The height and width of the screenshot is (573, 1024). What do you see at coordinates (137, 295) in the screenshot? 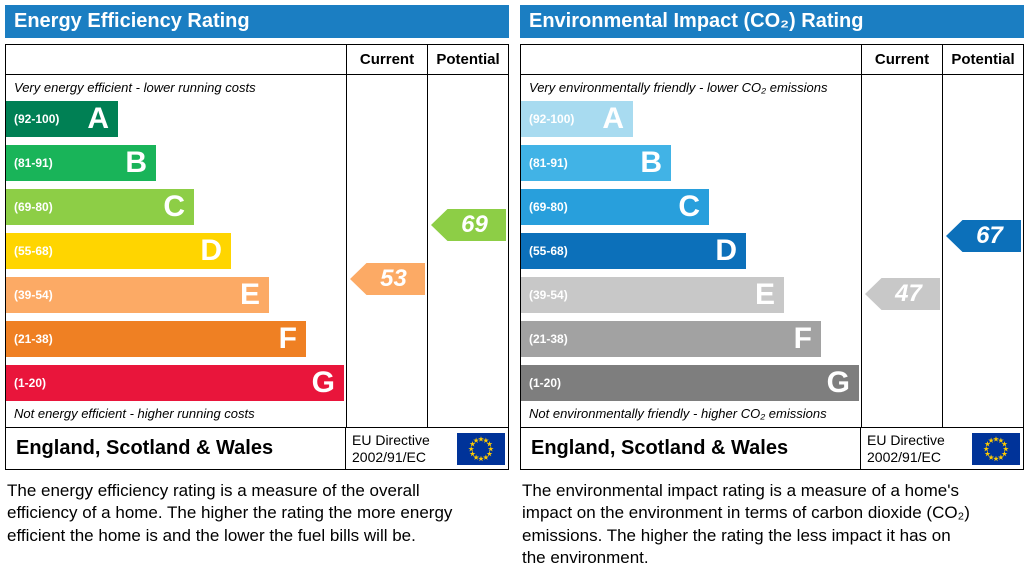
I see `band-bar-e: (39-54) E` at bounding box center [137, 295].